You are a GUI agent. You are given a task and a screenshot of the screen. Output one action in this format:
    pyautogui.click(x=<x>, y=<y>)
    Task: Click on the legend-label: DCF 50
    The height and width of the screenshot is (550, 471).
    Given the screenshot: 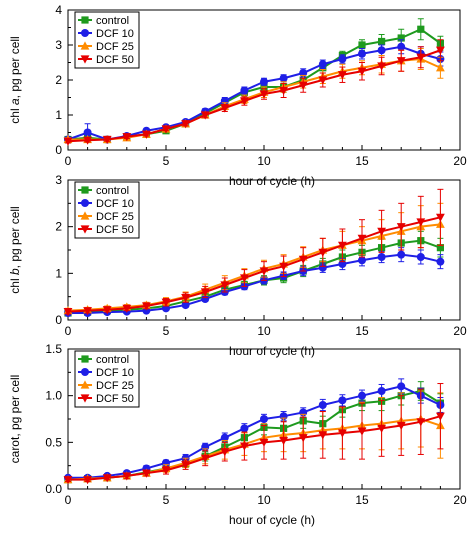 What is the action you would take?
    pyautogui.click(x=115, y=60)
    